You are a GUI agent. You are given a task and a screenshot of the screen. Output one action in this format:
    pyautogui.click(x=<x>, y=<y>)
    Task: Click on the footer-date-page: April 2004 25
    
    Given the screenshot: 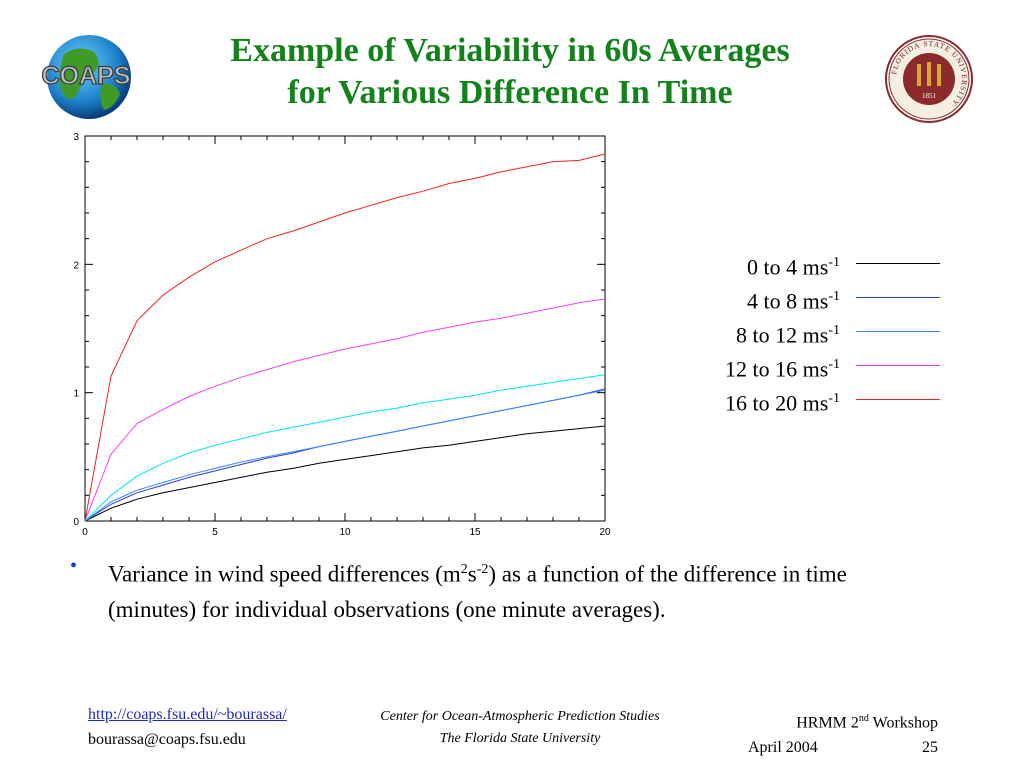 What is the action you would take?
    pyautogui.click(x=843, y=747)
    